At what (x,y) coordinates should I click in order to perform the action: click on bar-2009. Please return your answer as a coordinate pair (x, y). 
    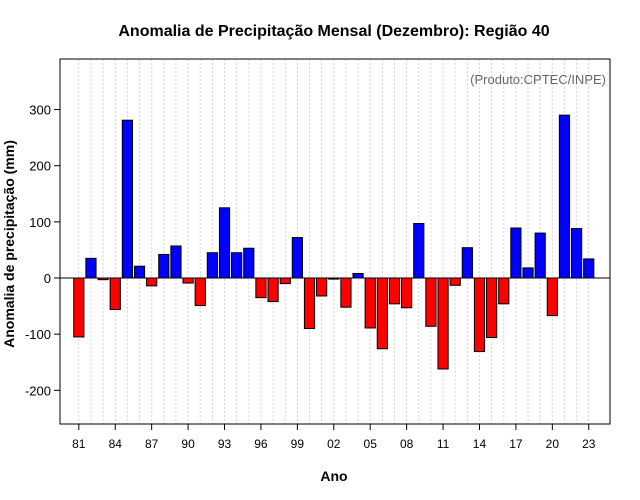
    Looking at the image, I should click on (419, 251).